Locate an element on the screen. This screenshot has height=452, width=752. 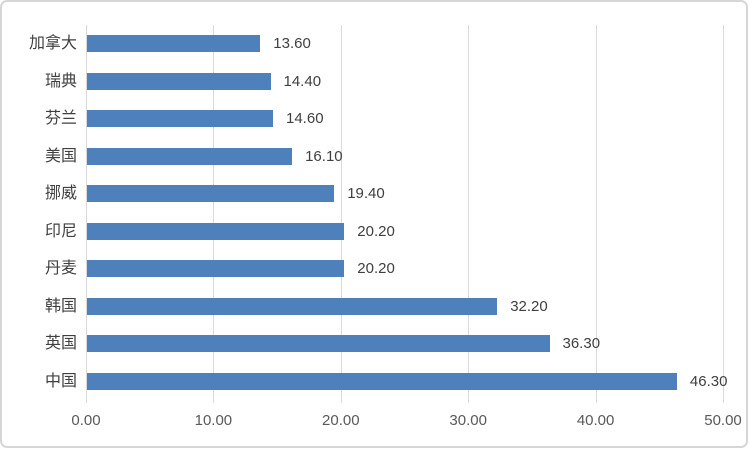
category-label: 丹麦 is located at coordinates (60, 268).